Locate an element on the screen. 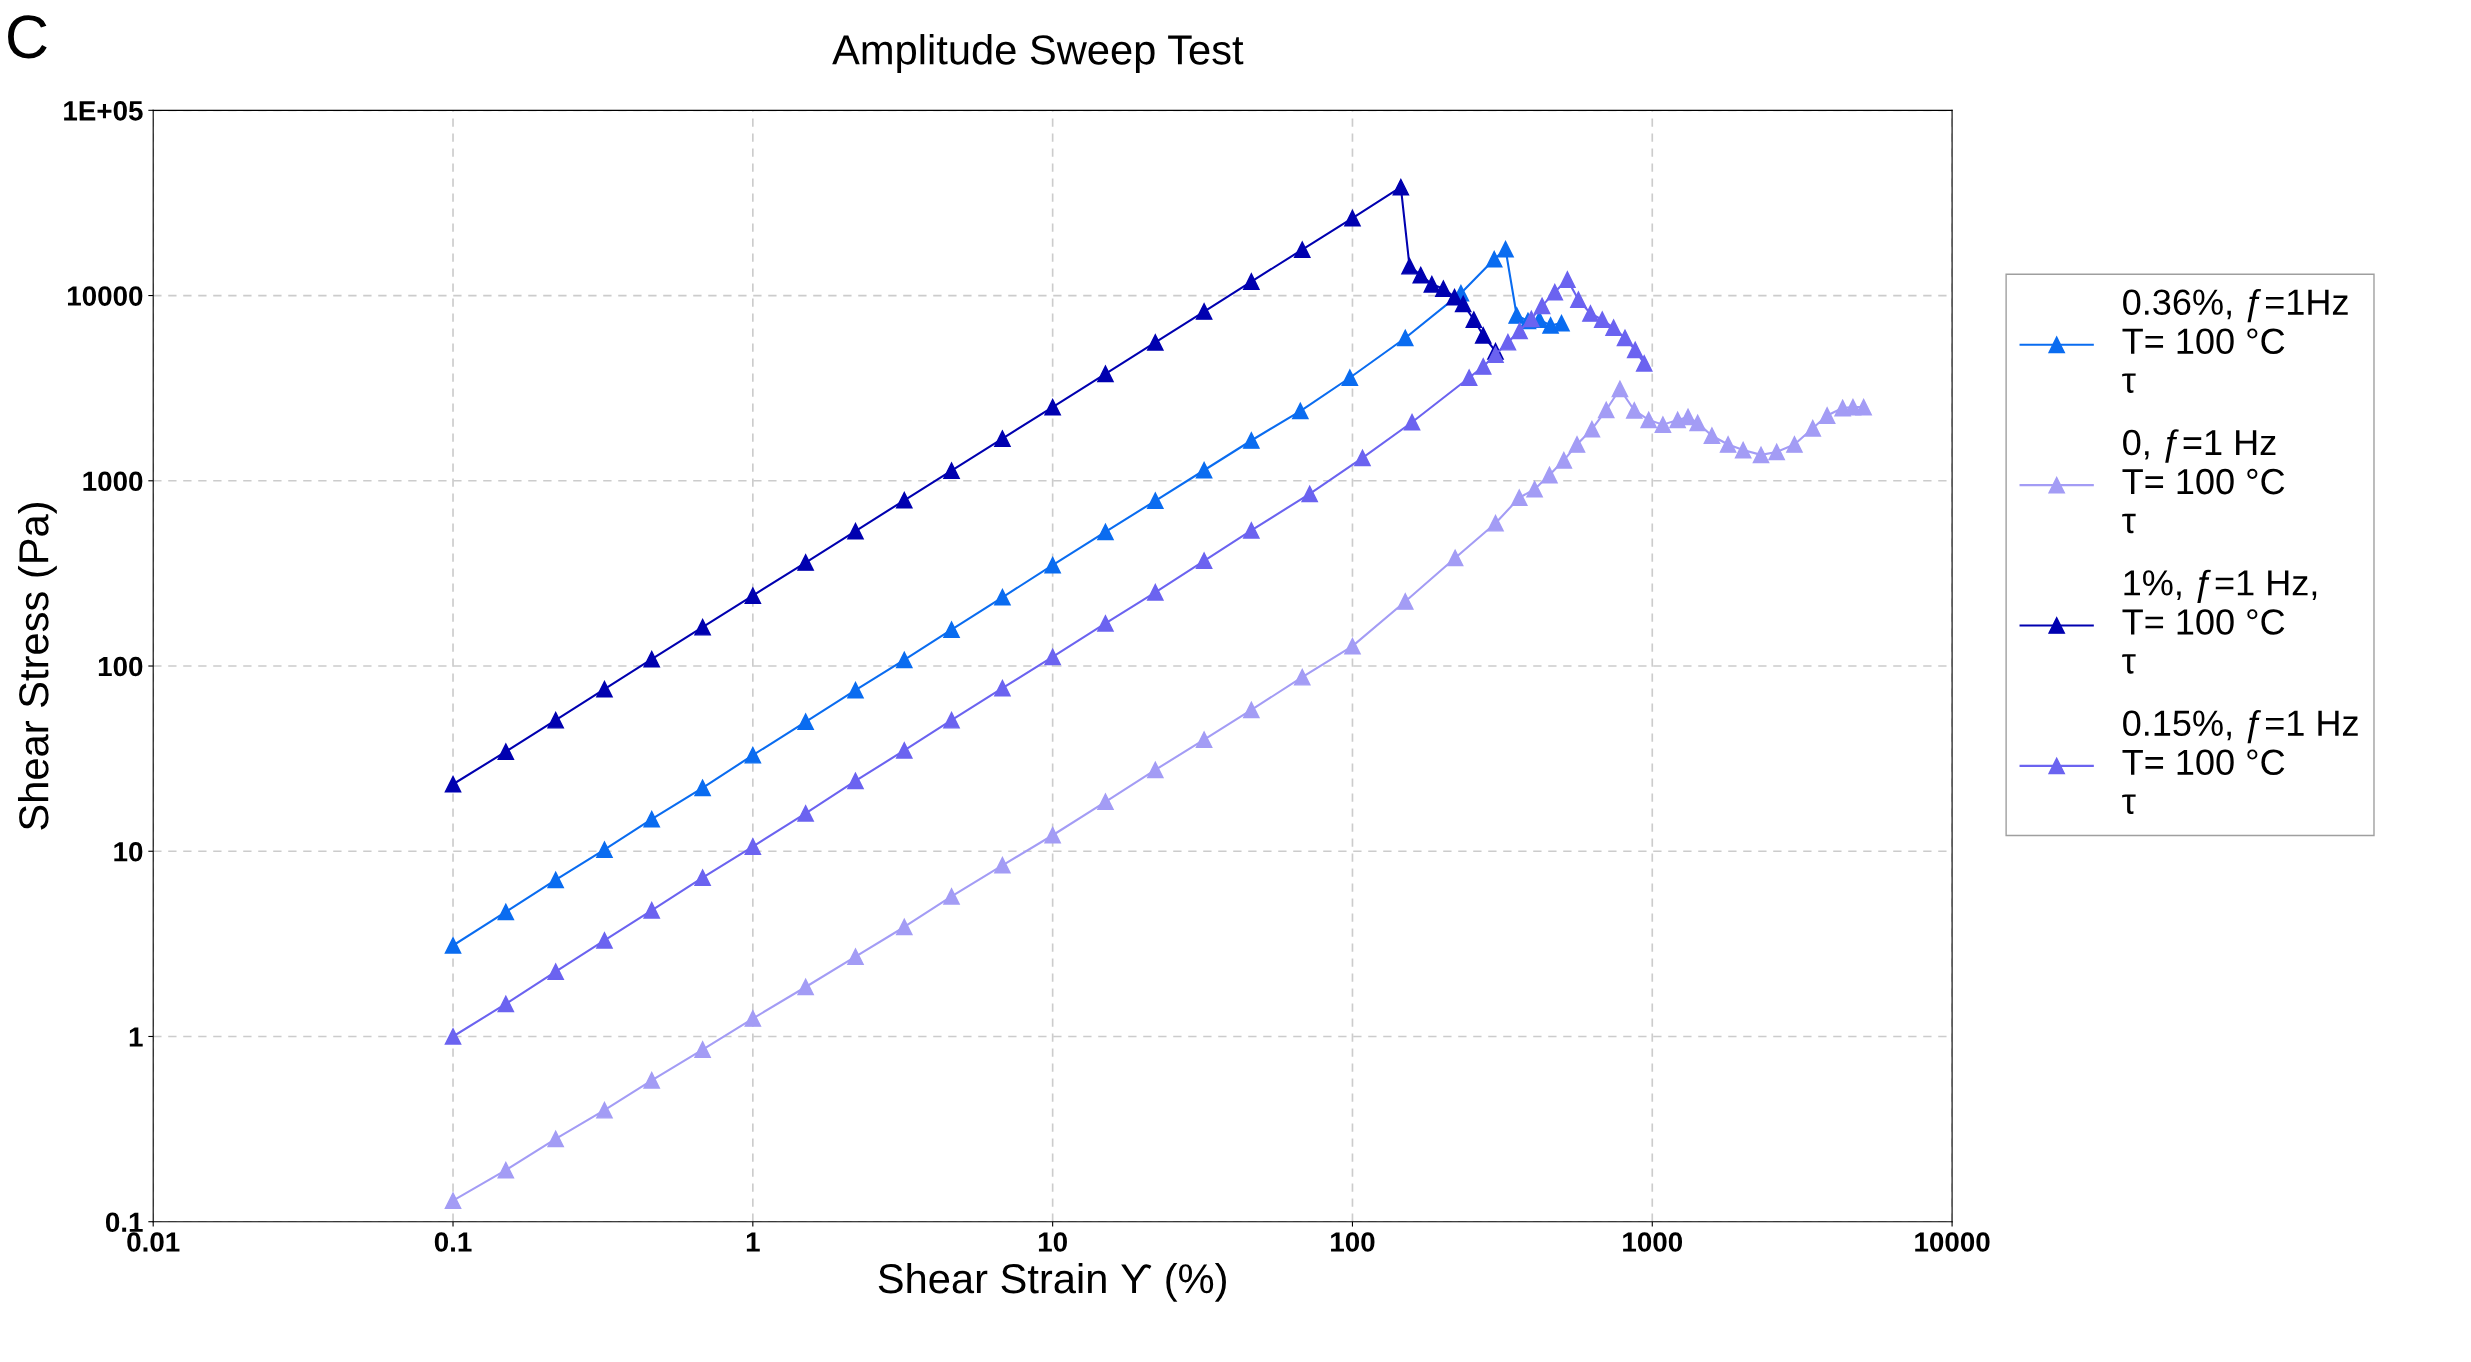 The image size is (2471, 1362). text: C is located at coordinates (27, 37).